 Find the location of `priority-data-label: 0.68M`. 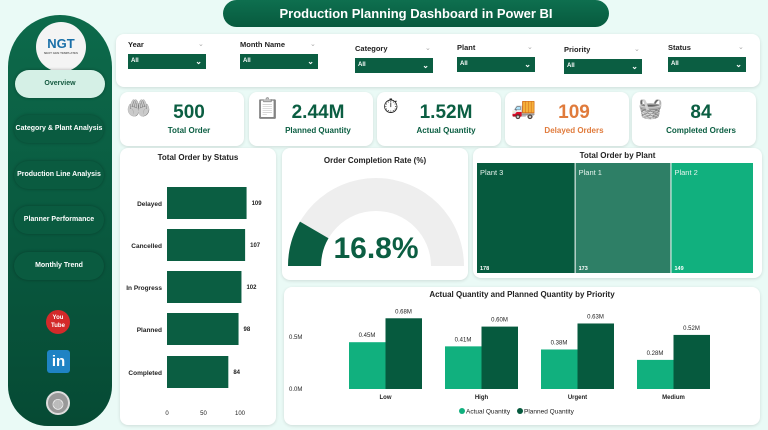

priority-data-label: 0.68M is located at coordinates (403, 312).